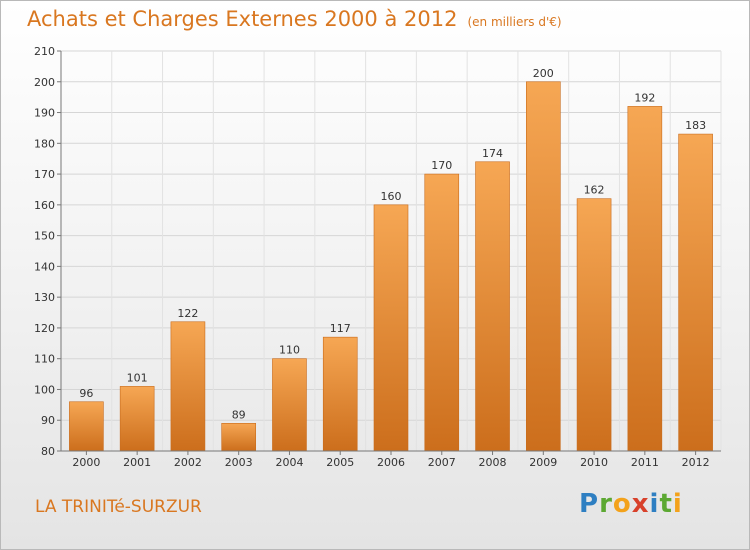  What do you see at coordinates (441, 165) in the screenshot?
I see `bar-value-label: 170` at bounding box center [441, 165].